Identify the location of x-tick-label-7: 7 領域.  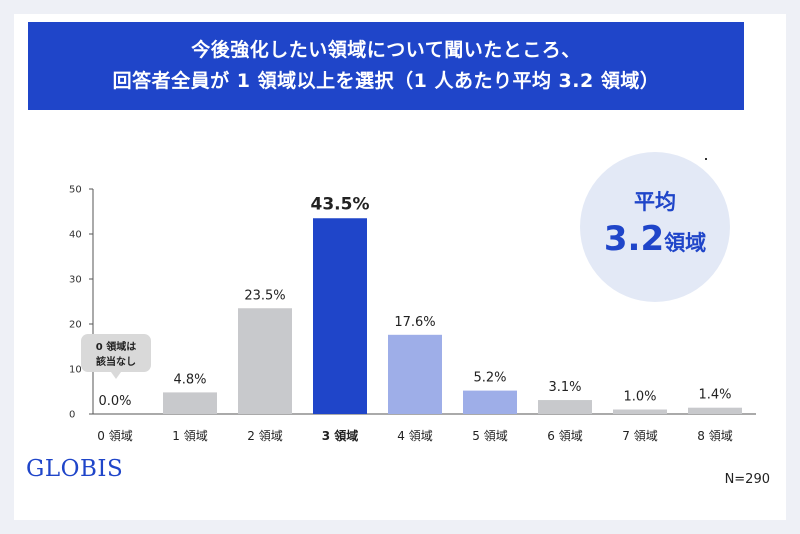
(639, 435).